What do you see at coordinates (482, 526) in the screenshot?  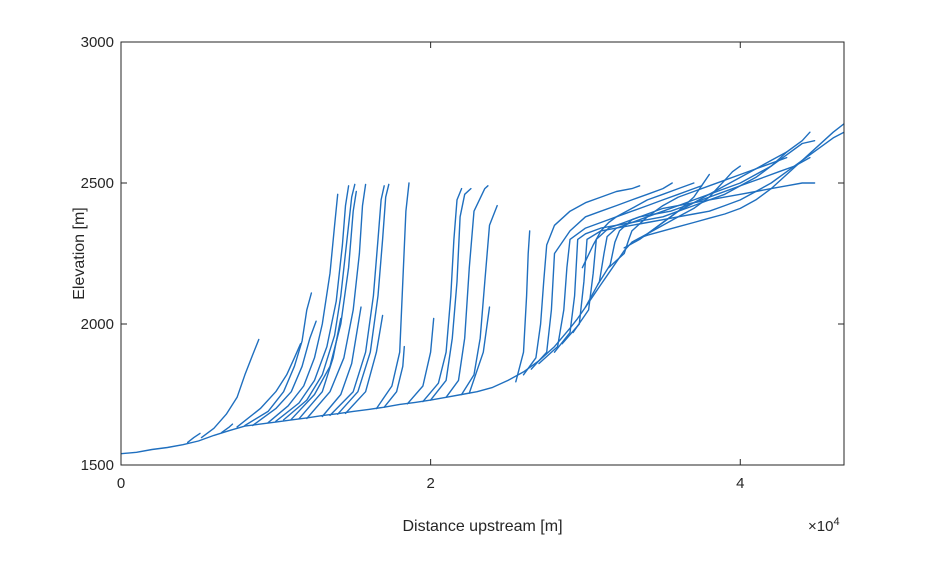 I see `x-axis-label: Distance upstream [m]` at bounding box center [482, 526].